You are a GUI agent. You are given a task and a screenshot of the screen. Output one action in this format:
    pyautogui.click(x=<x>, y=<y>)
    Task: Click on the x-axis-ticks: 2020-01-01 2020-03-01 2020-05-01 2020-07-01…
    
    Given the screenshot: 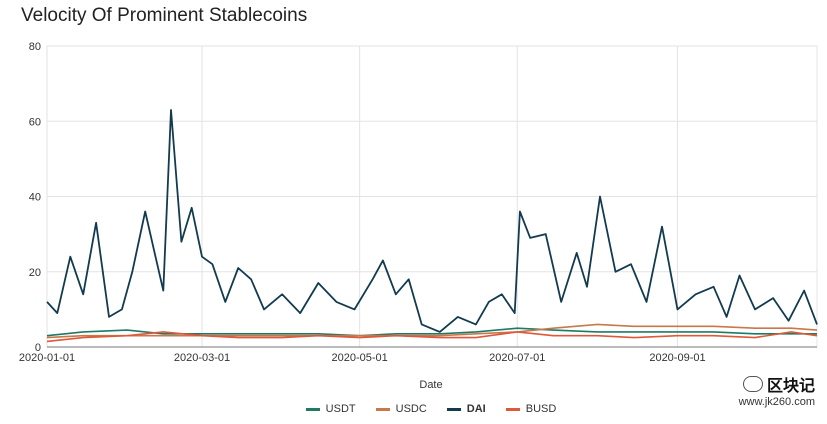 What is the action you would take?
    pyautogui.click(x=362, y=358)
    